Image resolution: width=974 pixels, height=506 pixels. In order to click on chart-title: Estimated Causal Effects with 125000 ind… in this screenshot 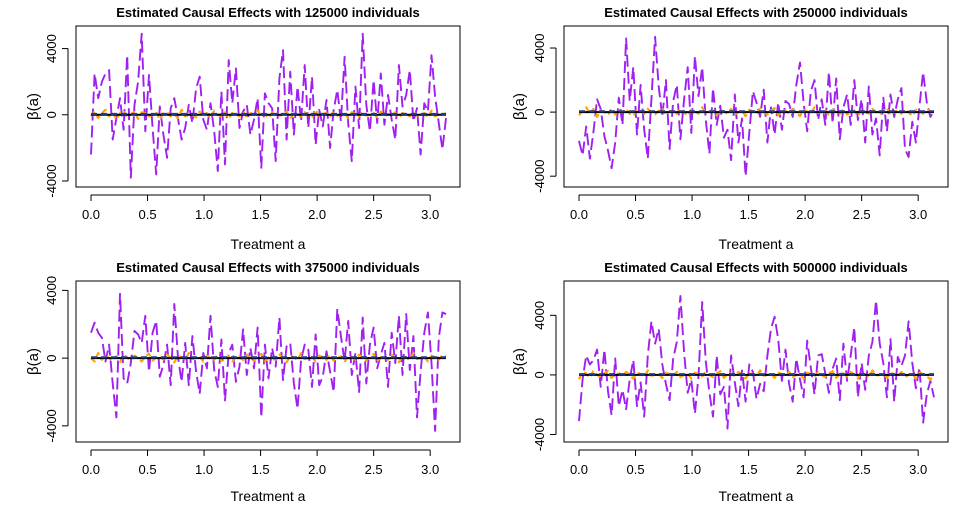, I will do `click(267, 12)`.